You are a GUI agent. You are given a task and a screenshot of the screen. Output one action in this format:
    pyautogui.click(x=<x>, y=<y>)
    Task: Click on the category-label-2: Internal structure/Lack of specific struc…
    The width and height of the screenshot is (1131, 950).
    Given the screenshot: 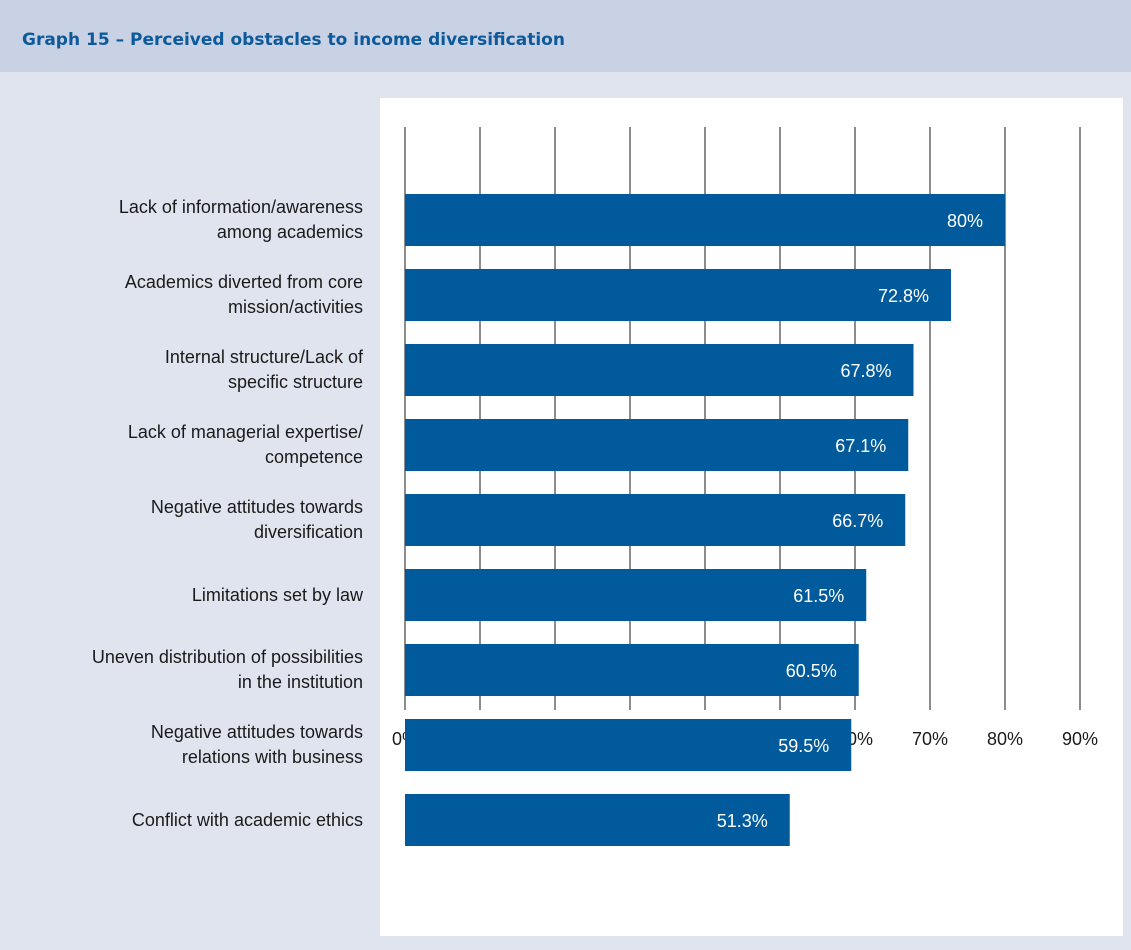 What is the action you would take?
    pyautogui.click(x=263, y=369)
    